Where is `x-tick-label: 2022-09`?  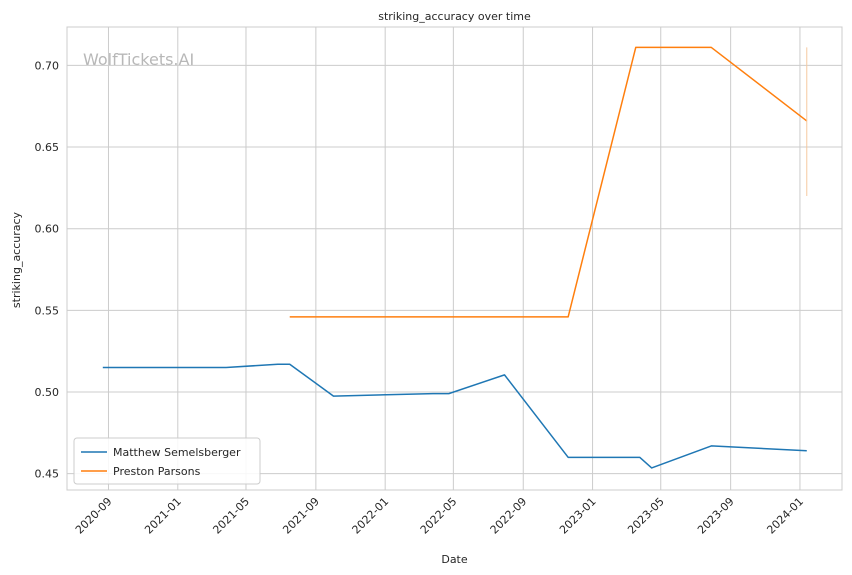 x-tick-label: 2022-09 is located at coordinates (509, 516).